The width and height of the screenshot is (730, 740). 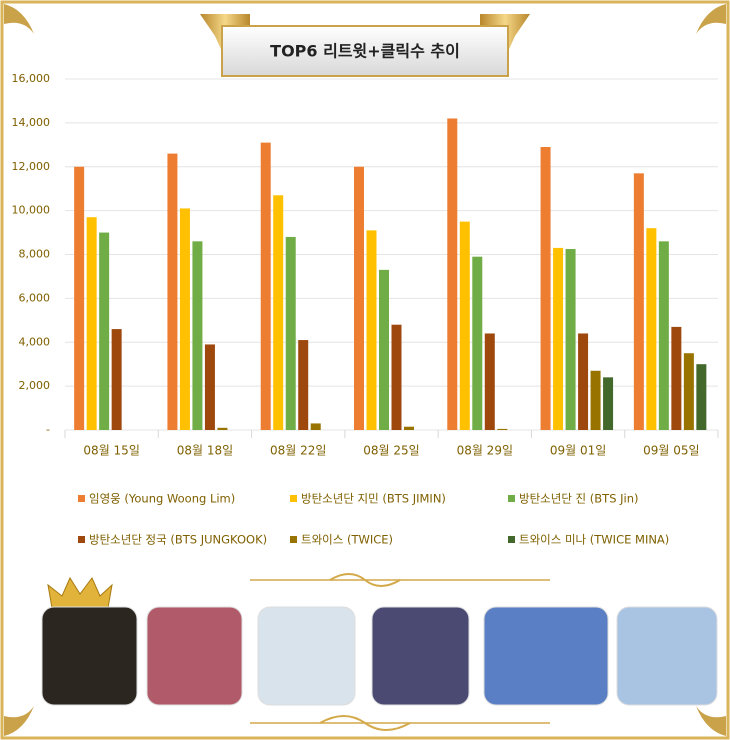 What do you see at coordinates (31, 78) in the screenshot?
I see `y-tick-label: 16,000` at bounding box center [31, 78].